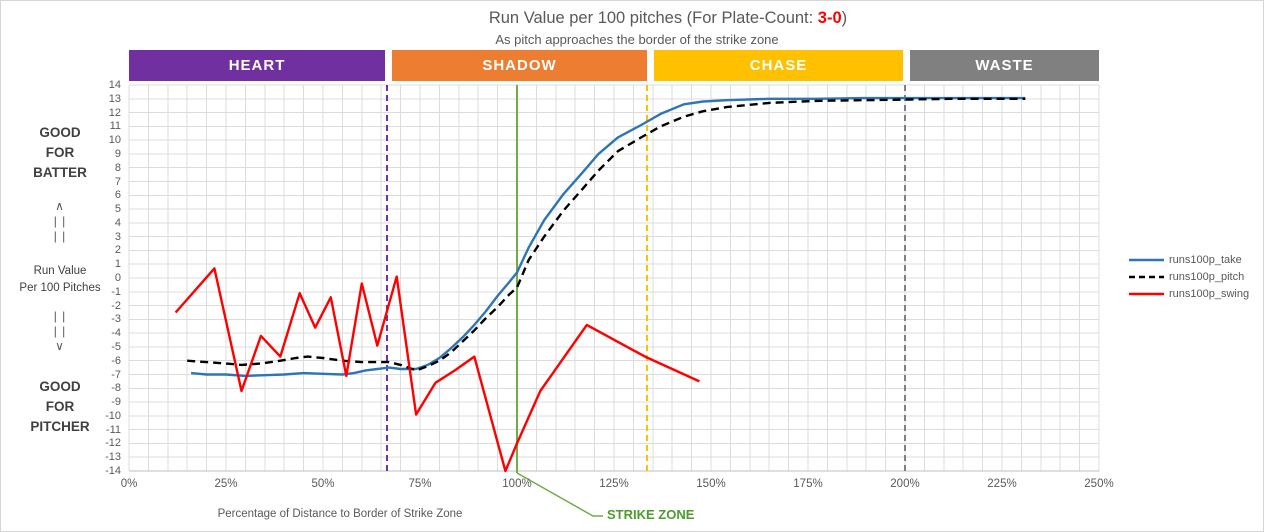 The image size is (1264, 532). What do you see at coordinates (519, 65) in the screenshot?
I see `zone-bar-shadow: SHADOW` at bounding box center [519, 65].